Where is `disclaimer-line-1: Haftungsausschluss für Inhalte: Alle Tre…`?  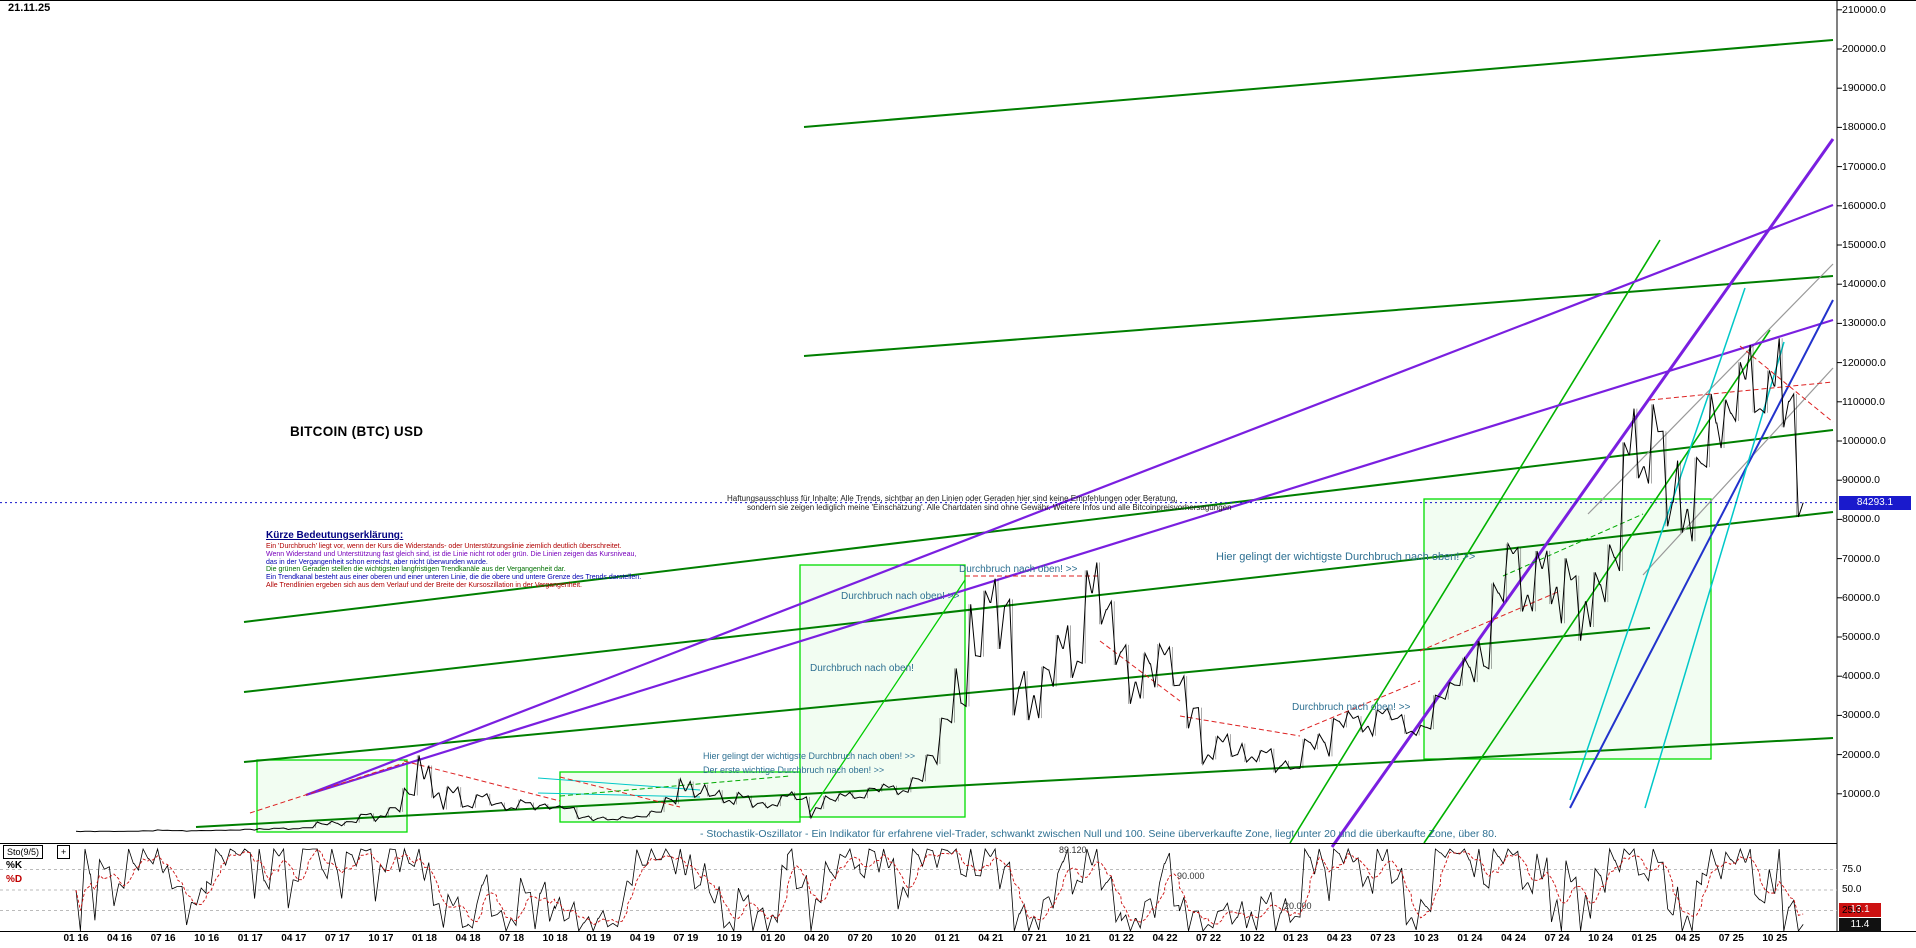
disclaimer-line-1: Haftungsausschluss für Inhalte: Alle Tre… is located at coordinates (952, 498).